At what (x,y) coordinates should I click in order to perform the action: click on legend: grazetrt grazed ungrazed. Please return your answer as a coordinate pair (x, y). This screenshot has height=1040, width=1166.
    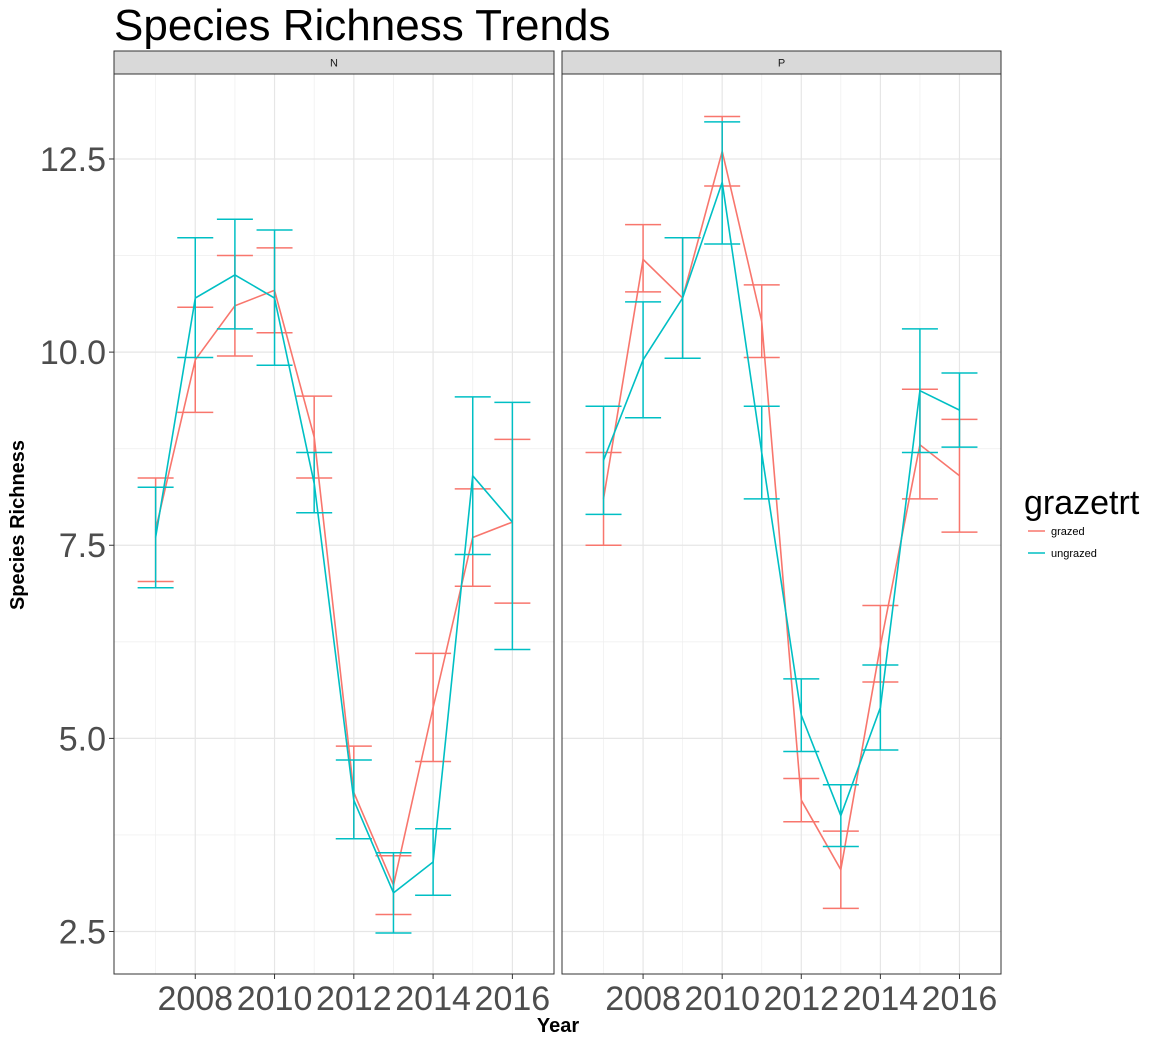
    Looking at the image, I should click on (1082, 522).